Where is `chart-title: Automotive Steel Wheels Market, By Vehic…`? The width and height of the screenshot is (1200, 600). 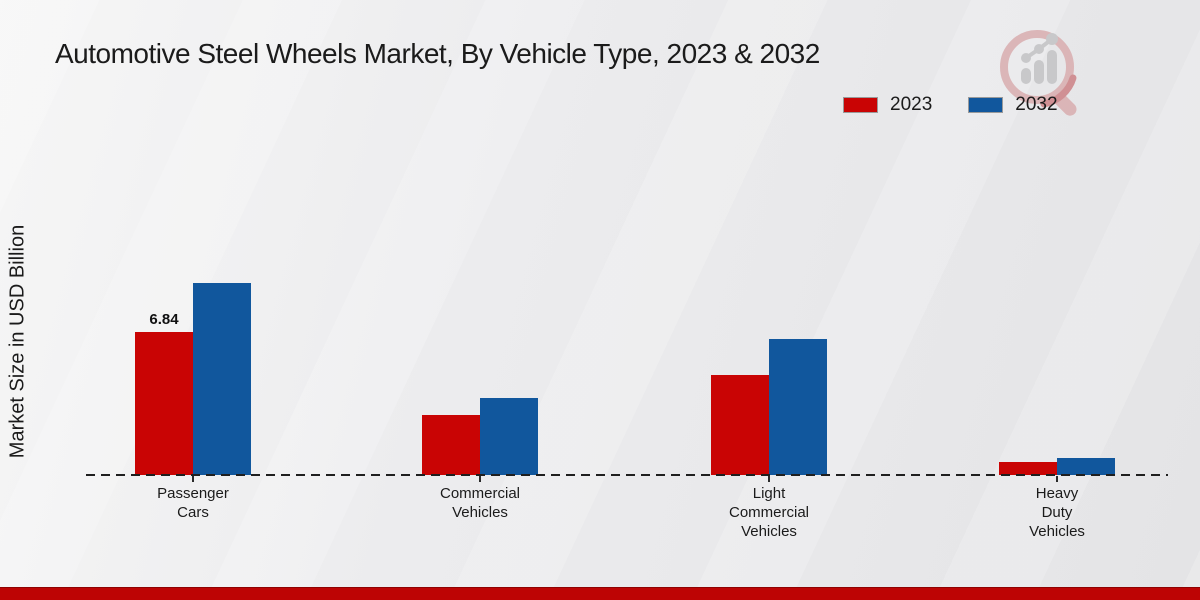 chart-title: Automotive Steel Wheels Market, By Vehic… is located at coordinates (437, 53).